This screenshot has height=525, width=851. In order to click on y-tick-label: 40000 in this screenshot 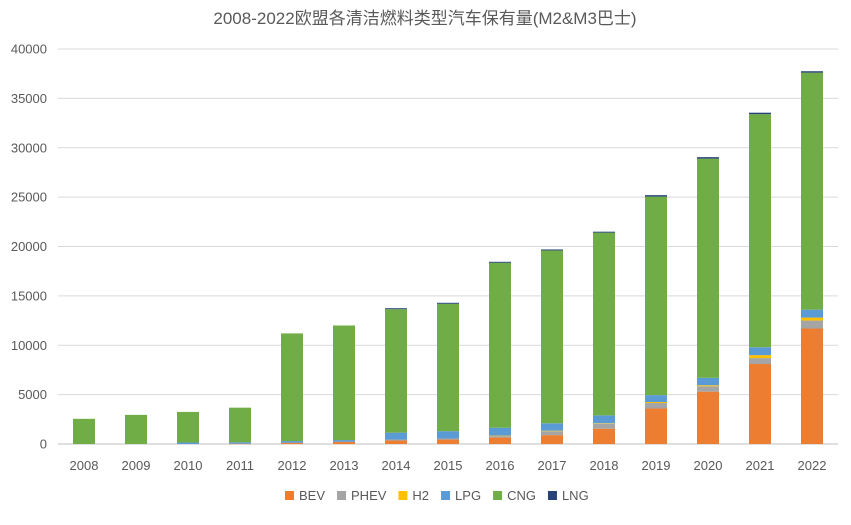, I will do `click(29, 49)`.